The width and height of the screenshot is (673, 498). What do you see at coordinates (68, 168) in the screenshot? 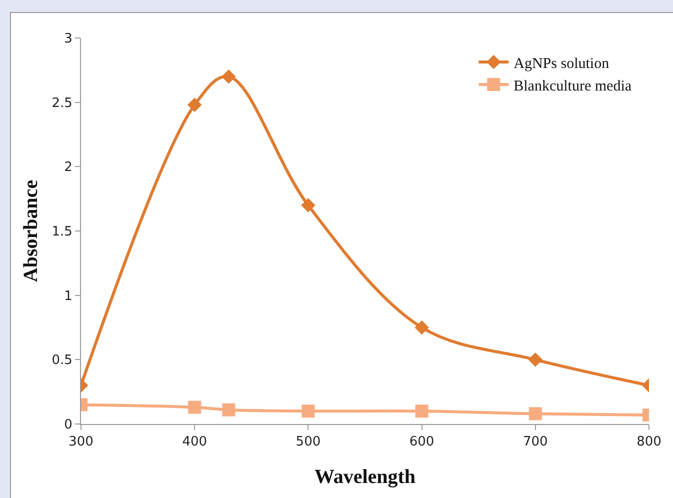
I see `y-tick-label: 2` at bounding box center [68, 168].